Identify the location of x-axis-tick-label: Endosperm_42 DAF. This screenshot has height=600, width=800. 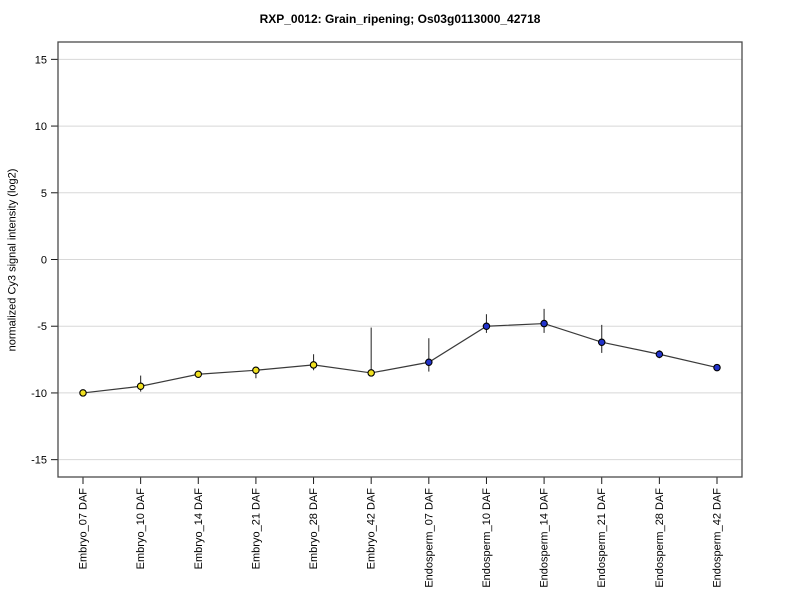
(718, 538).